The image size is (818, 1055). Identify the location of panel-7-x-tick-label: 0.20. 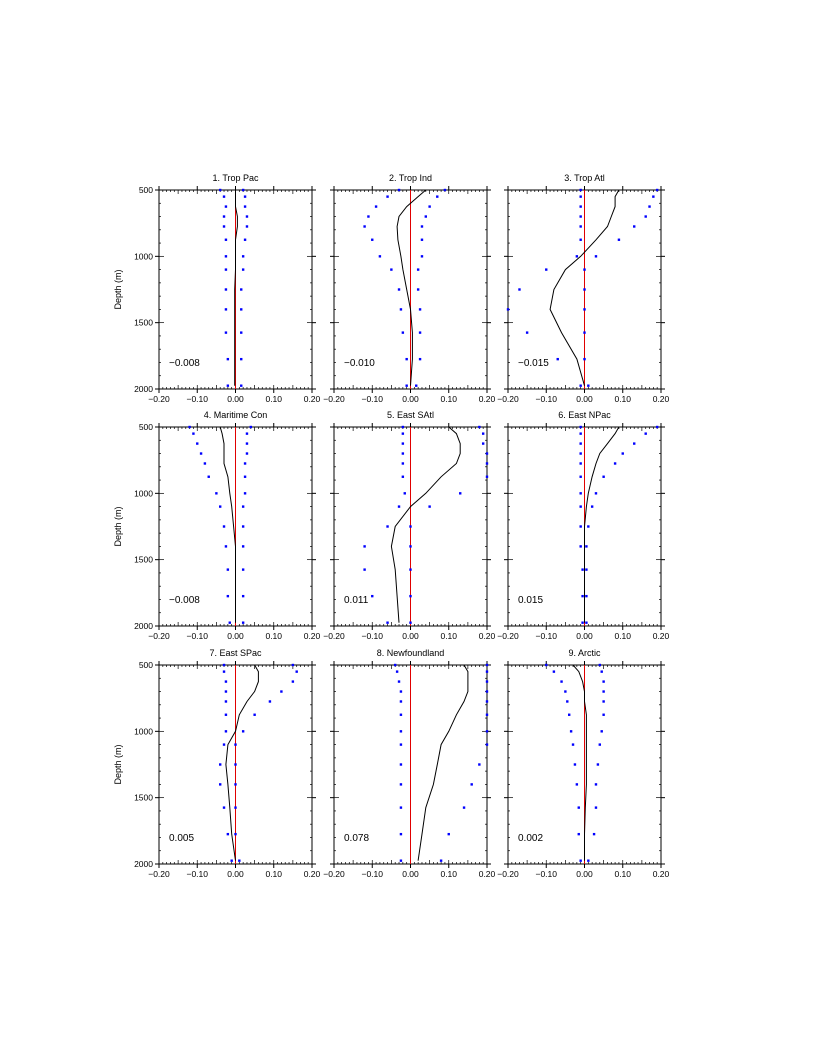
(312, 874).